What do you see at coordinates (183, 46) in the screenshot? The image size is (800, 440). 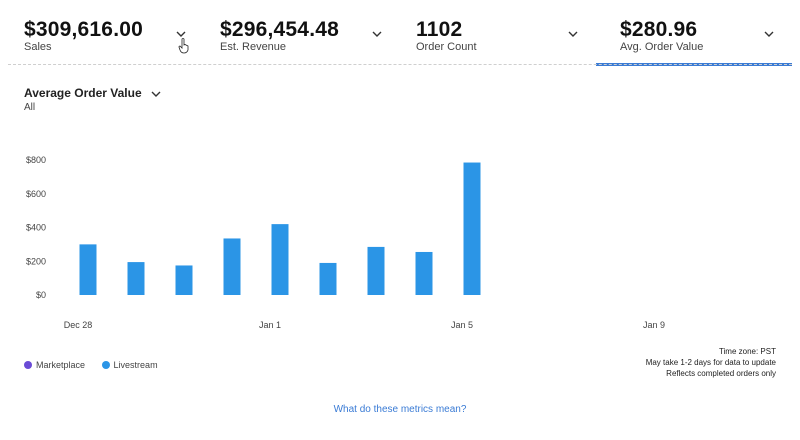 I see `hand-cursor-icon` at bounding box center [183, 46].